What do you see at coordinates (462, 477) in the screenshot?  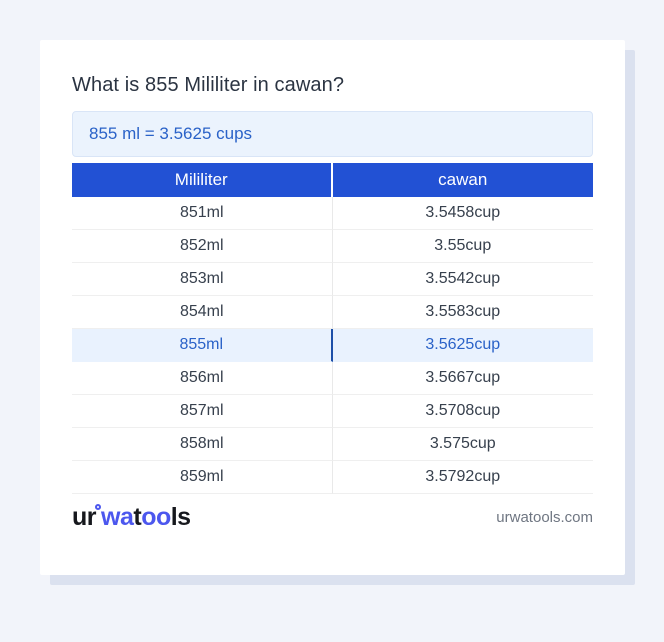 I see `cawan-cell: 3.5792cup` at bounding box center [462, 477].